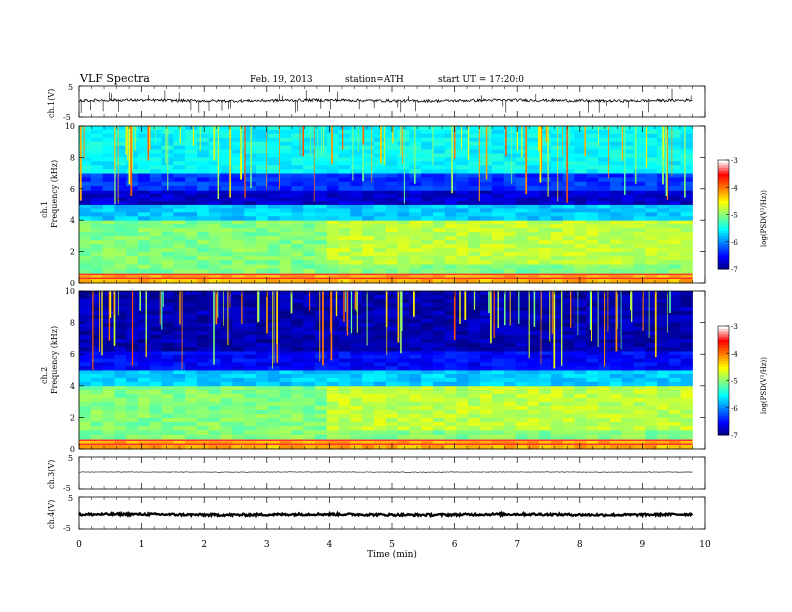  I want to click on ch4-wave-trace, so click(386, 514).